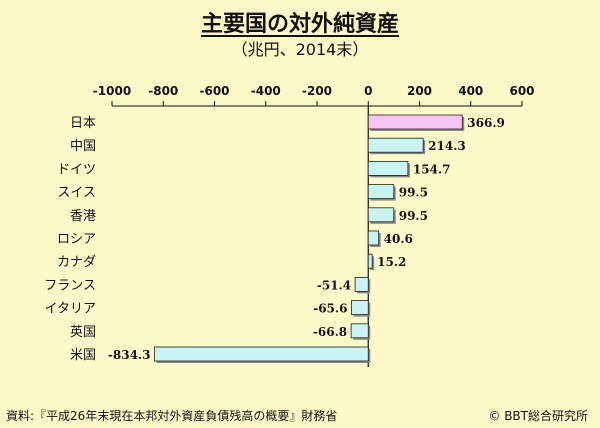 This screenshot has height=428, width=600. What do you see at coordinates (70, 309) in the screenshot?
I see `category-label: イタリア` at bounding box center [70, 309].